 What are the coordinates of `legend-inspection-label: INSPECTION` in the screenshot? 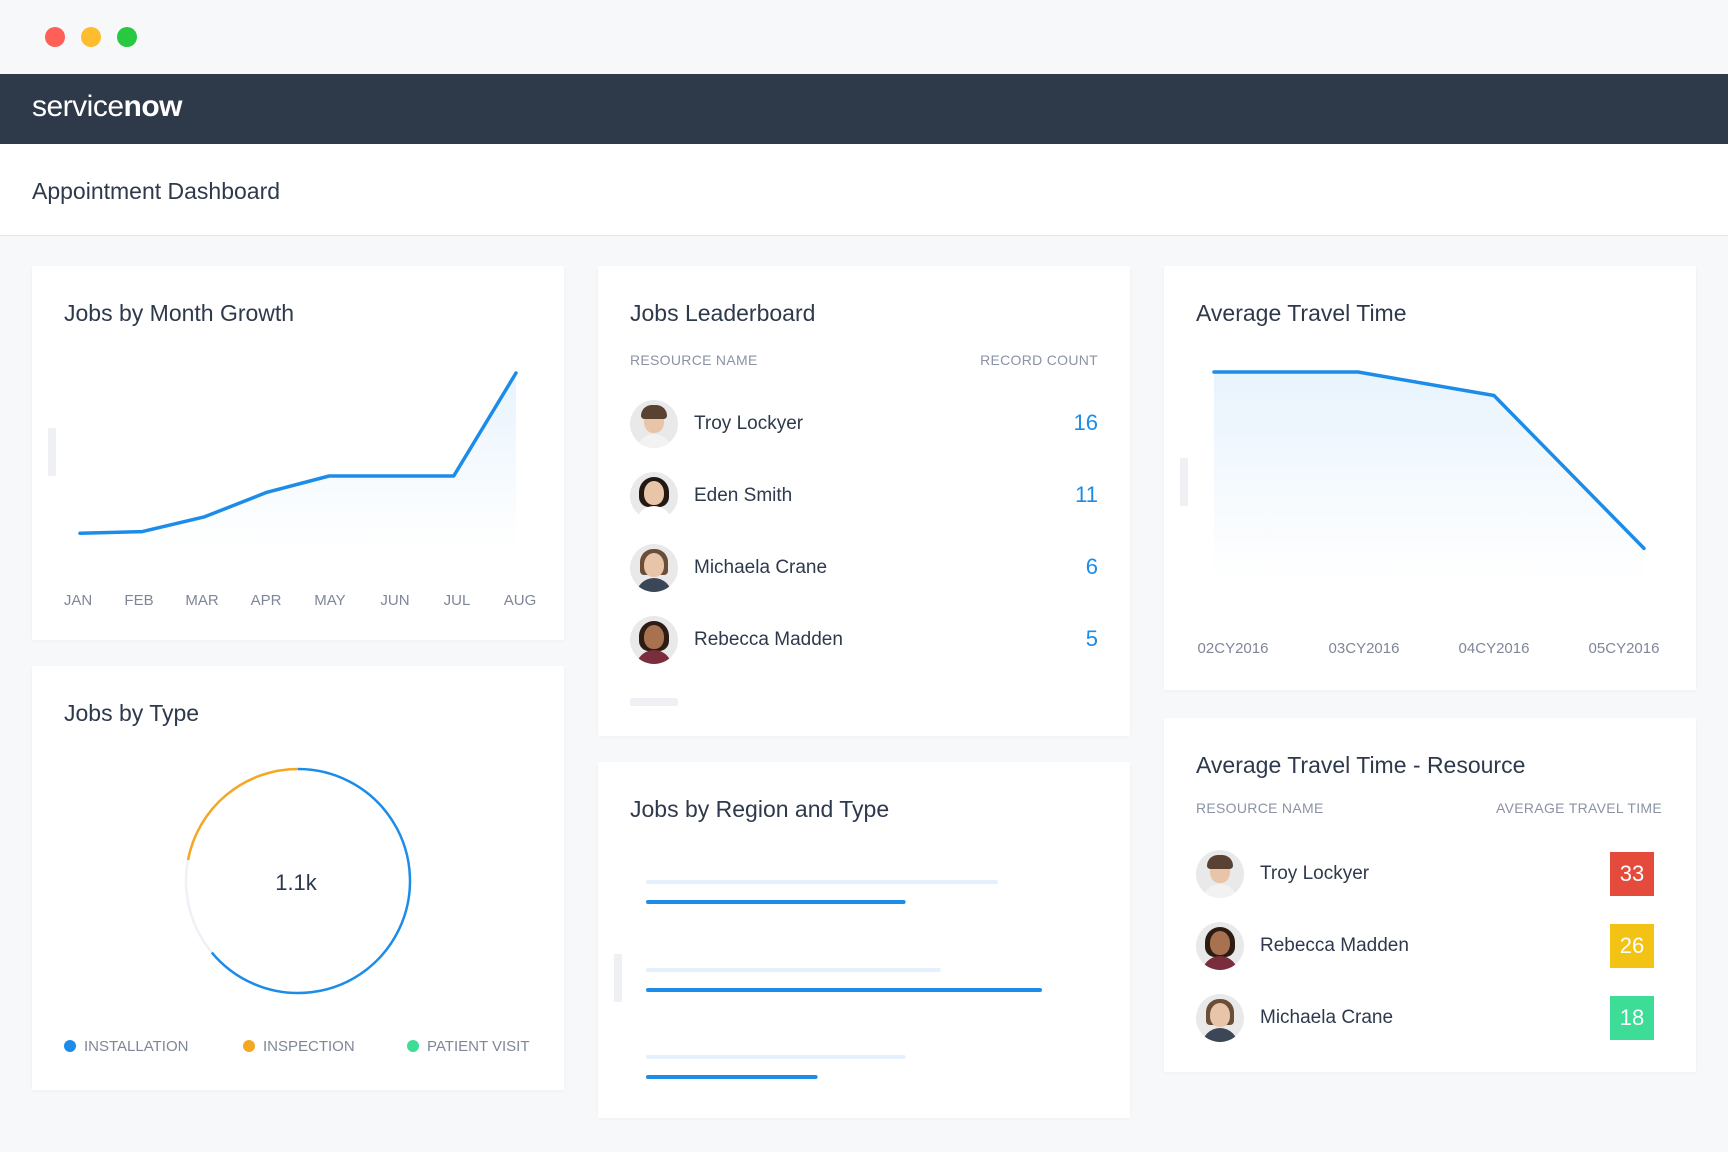 It's located at (309, 1046).